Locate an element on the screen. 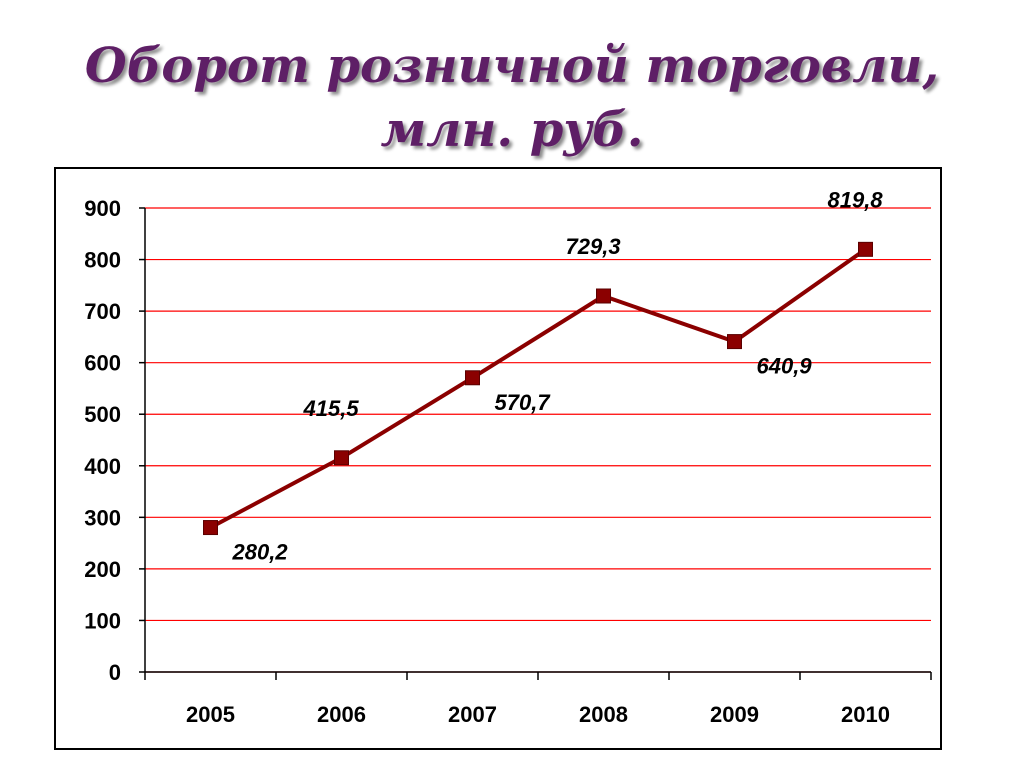 The image size is (1024, 768). y-tick-label-300: 300 is located at coordinates (102, 517).